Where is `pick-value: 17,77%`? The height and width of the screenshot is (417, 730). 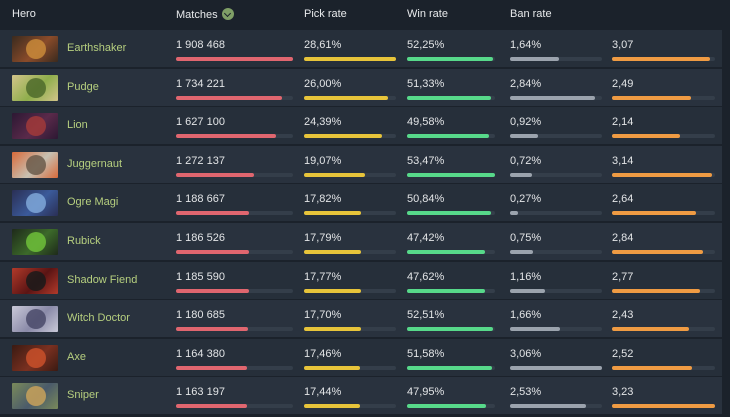
pick-value: 17,77% is located at coordinates (323, 276).